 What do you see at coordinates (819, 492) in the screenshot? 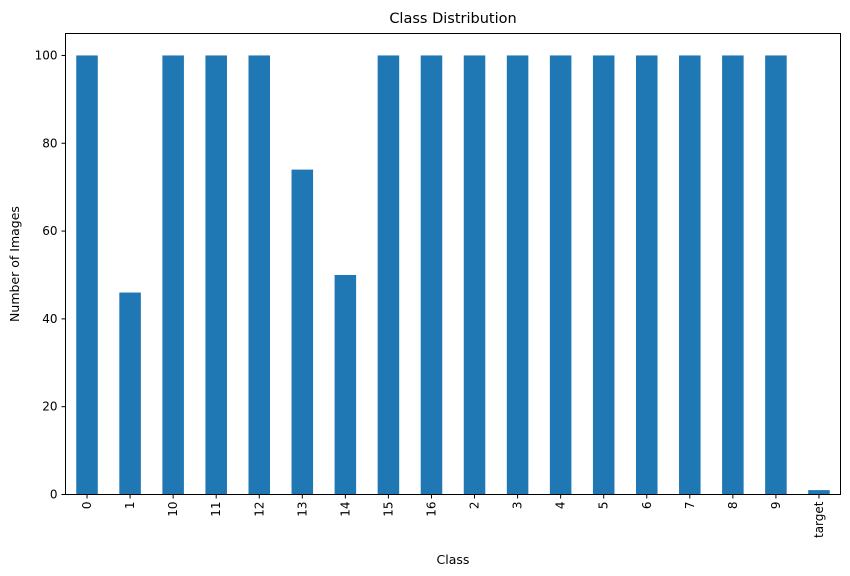
I see `bar-target` at bounding box center [819, 492].